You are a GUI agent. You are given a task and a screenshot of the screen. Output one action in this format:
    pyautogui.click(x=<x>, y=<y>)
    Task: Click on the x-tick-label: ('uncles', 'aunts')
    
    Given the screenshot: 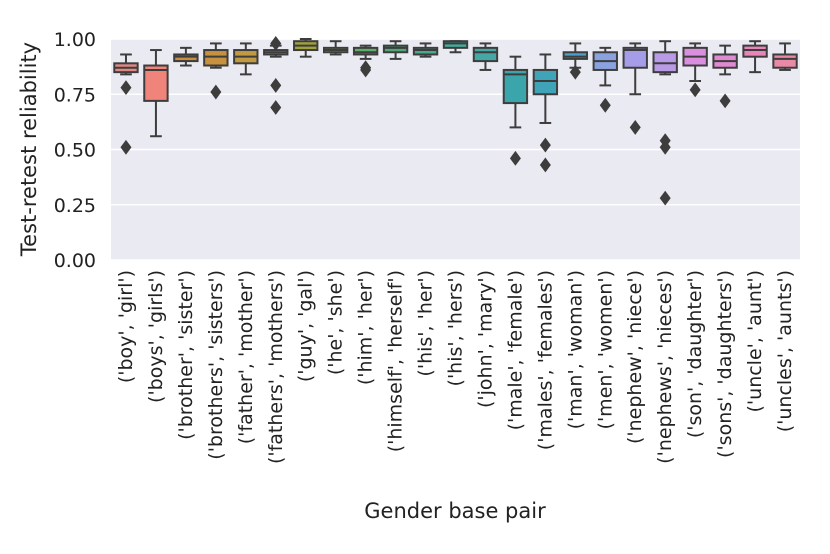 What is the action you would take?
    pyautogui.click(x=785, y=351)
    